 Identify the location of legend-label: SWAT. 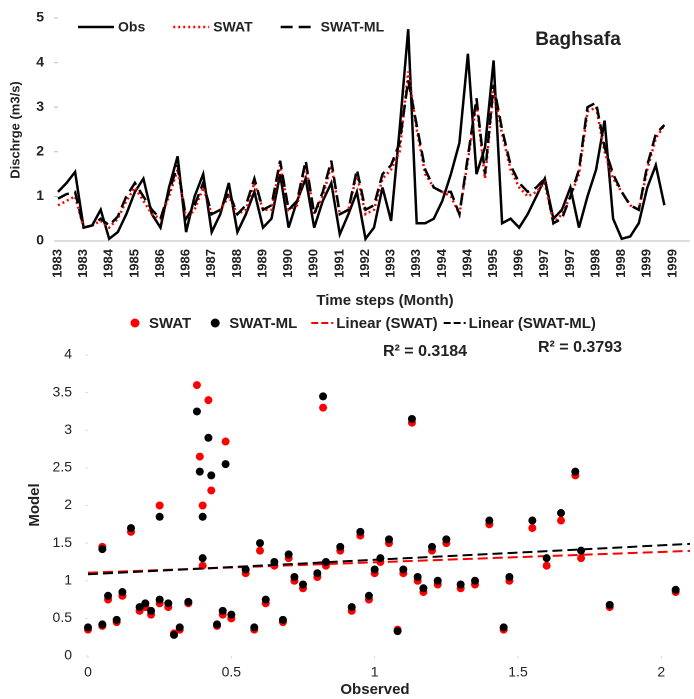
(170, 323).